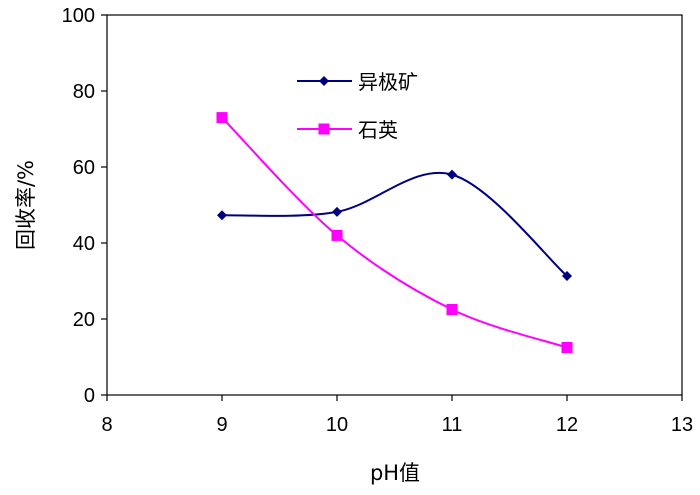 This screenshot has height=495, width=700. Describe the element at coordinates (26, 205) in the screenshot. I see `y-axis-title: 回收率/%` at that location.